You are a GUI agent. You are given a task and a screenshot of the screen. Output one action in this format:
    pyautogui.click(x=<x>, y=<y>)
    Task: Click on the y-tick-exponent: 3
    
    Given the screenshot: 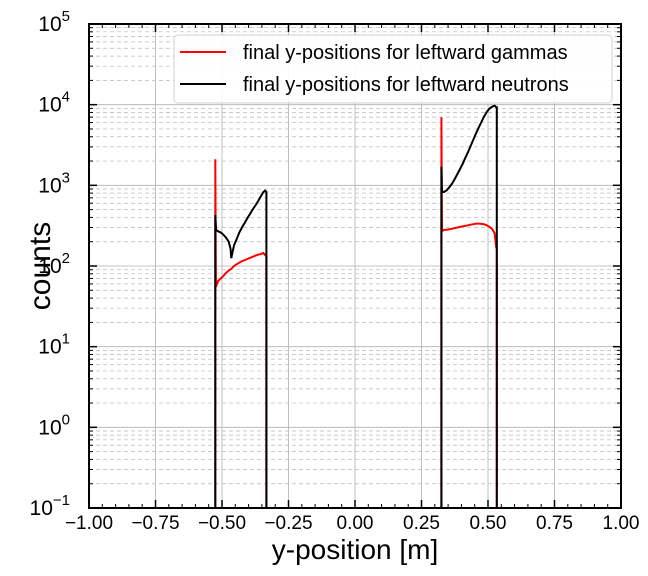 What is the action you would take?
    pyautogui.click(x=66, y=177)
    